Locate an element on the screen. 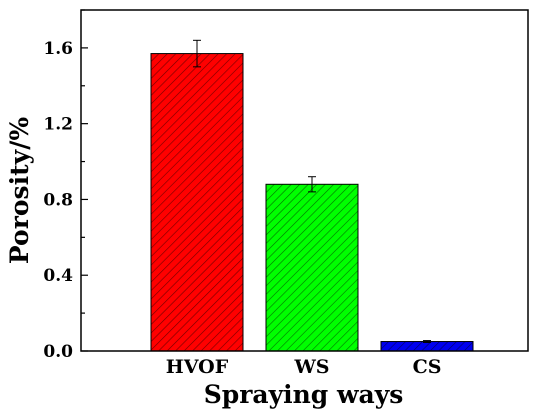 The width and height of the screenshot is (550, 416). y-tick-label: 1.2 is located at coordinates (58, 125).